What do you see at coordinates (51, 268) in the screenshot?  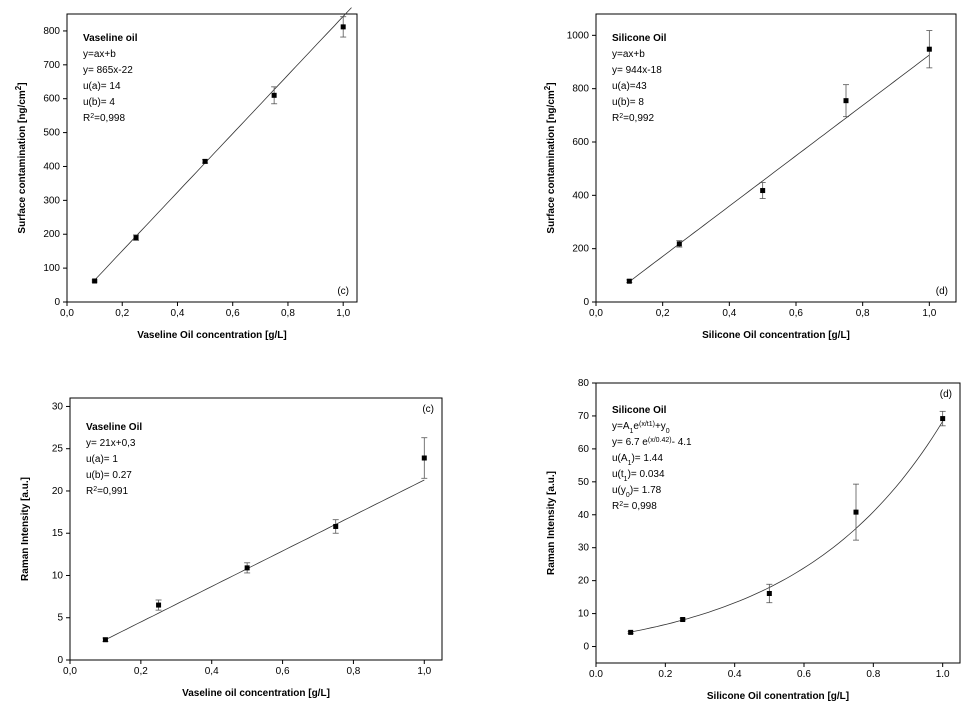 I see `y-tick-label: 100` at bounding box center [51, 268].